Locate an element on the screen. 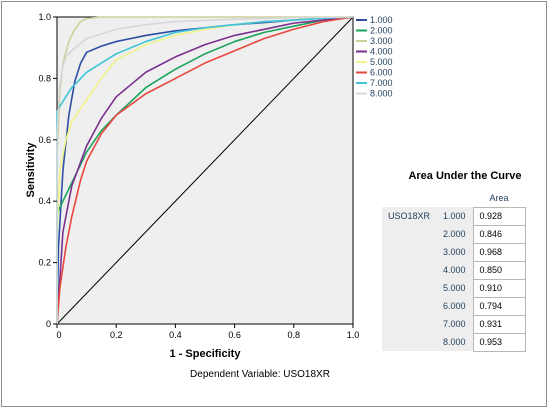  auc-header-row: Area is located at coordinates (453, 198).